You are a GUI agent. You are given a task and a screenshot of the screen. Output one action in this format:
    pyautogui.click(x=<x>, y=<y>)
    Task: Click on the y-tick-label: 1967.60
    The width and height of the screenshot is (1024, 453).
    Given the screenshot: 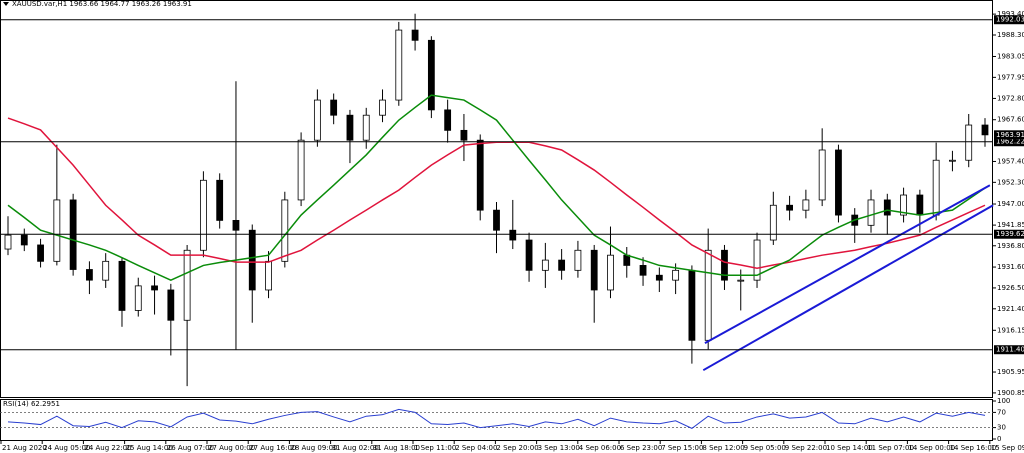 What is the action you would take?
    pyautogui.click(x=1010, y=120)
    